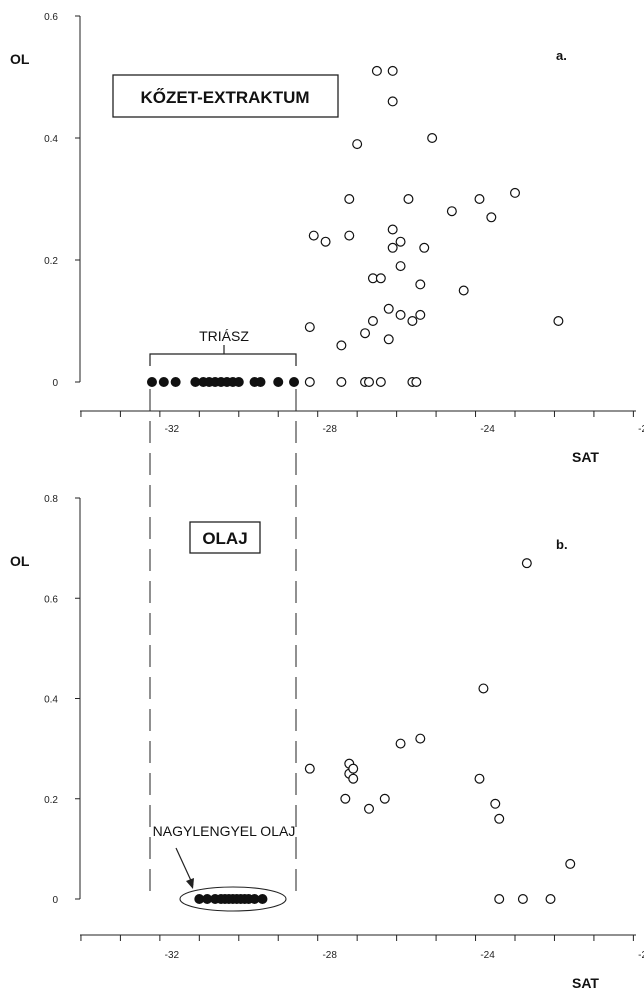  Describe the element at coordinates (51, 800) in the screenshot. I see `panel-b-y-tick-label: 0.2` at that location.